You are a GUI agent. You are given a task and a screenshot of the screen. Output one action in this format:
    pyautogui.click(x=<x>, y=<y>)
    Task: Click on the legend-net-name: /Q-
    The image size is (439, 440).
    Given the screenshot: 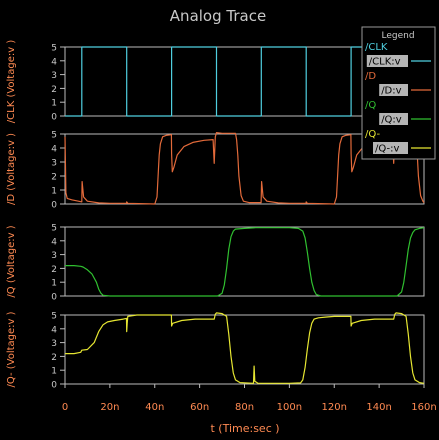 What is the action you would take?
    pyautogui.click(x=373, y=134)
    